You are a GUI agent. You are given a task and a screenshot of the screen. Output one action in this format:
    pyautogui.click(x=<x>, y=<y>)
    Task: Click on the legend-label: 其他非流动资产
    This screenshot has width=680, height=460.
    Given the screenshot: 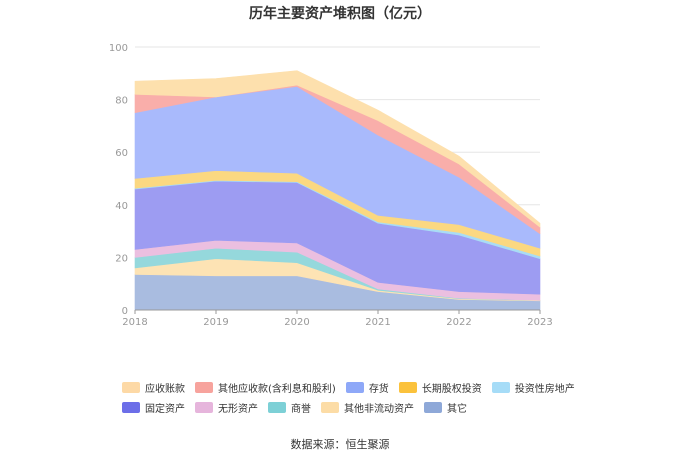 What is the action you would take?
    pyautogui.click(x=379, y=409)
    